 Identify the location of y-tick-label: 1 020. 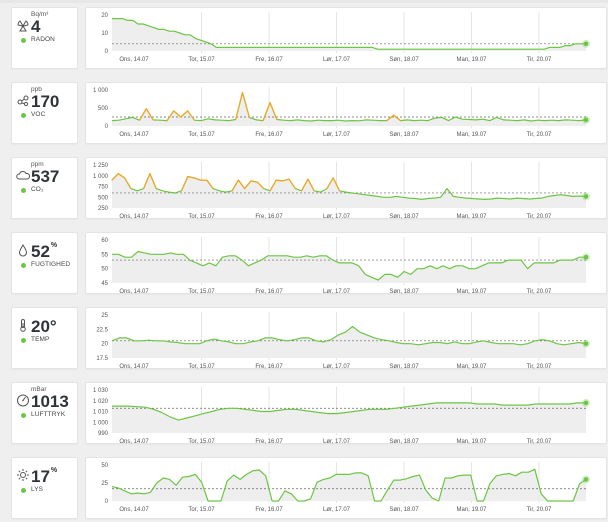
(101, 402).